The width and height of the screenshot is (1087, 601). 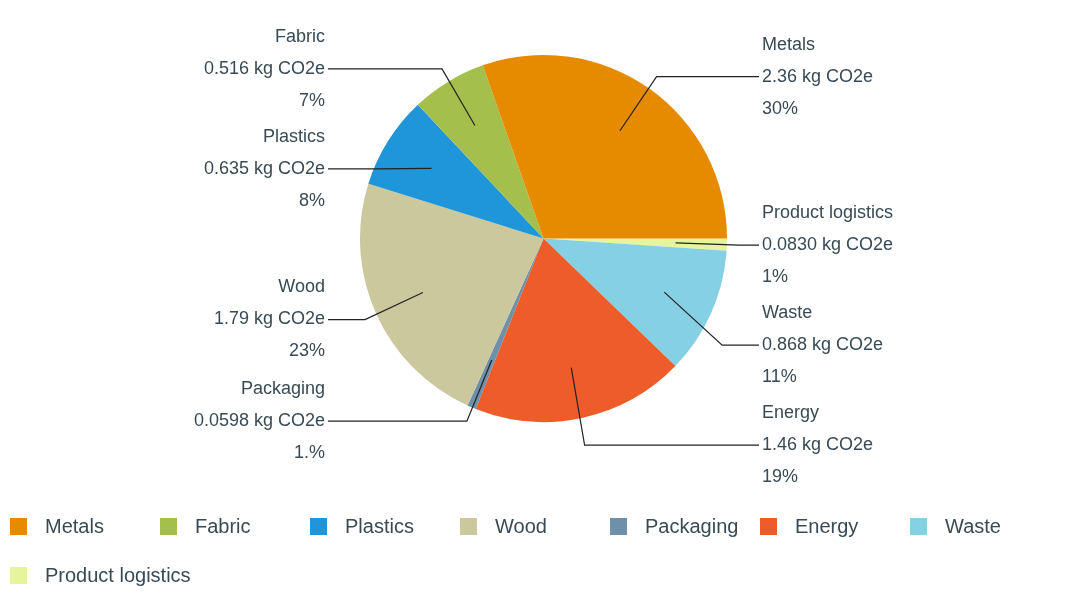 What do you see at coordinates (293, 135) in the screenshot?
I see `slice-label: Plastics` at bounding box center [293, 135].